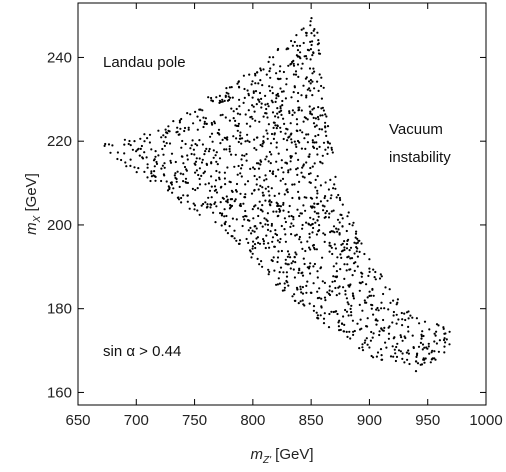 The width and height of the screenshot is (506, 472). Describe the element at coordinates (59, 141) in the screenshot. I see `y-tick-label: 220` at that location.